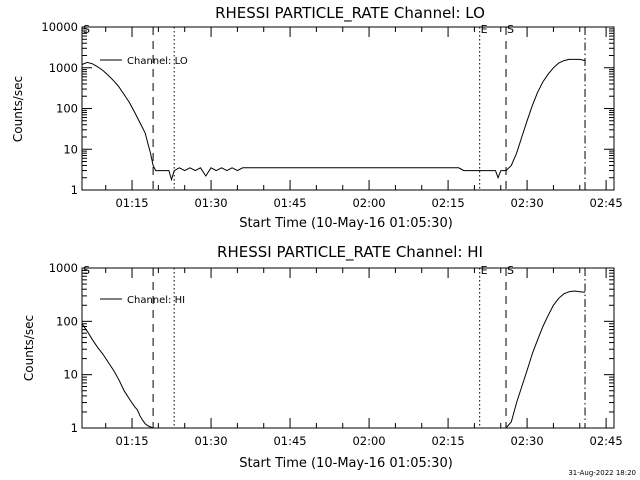 The width and height of the screenshot is (640, 480). Describe the element at coordinates (350, 13) in the screenshot. I see `chart-title-lo: RHESSI PARTICLE_RATE Channel: LO` at that location.